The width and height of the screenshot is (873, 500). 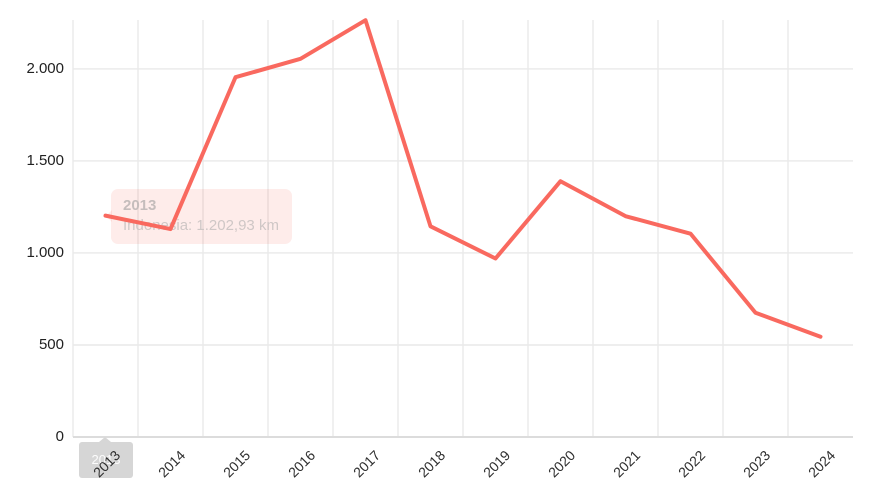 I want to click on x-axis-hover-tooltip: 2013, so click(x=106, y=457).